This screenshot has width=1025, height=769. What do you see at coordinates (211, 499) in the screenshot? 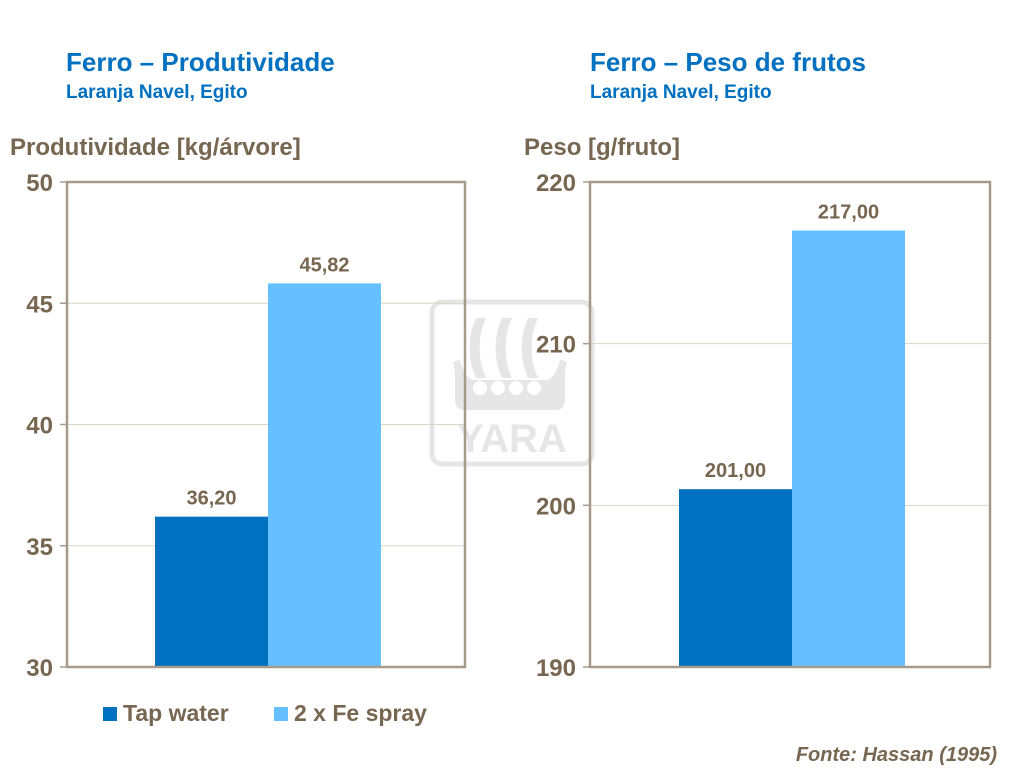
I see `data-label: 36,20` at bounding box center [211, 499].